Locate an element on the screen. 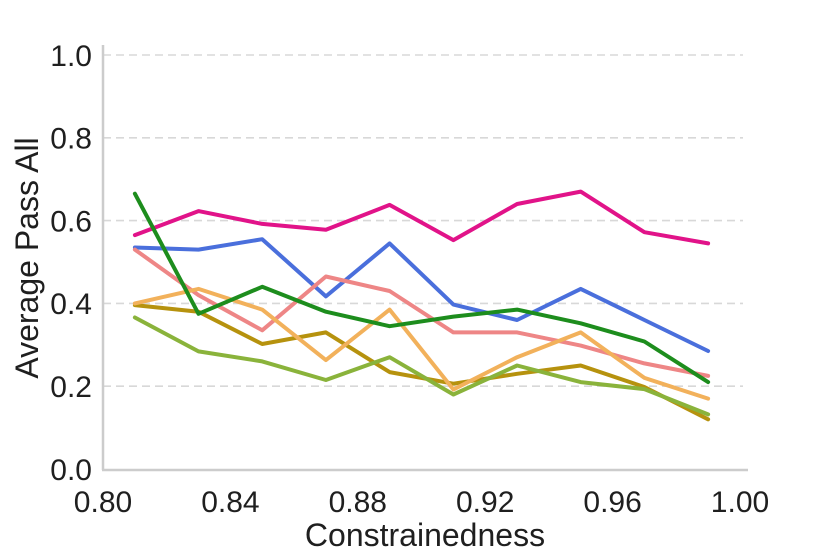 The width and height of the screenshot is (830, 554). y-tick-label-0.0: 0.0 is located at coordinates (71, 470).